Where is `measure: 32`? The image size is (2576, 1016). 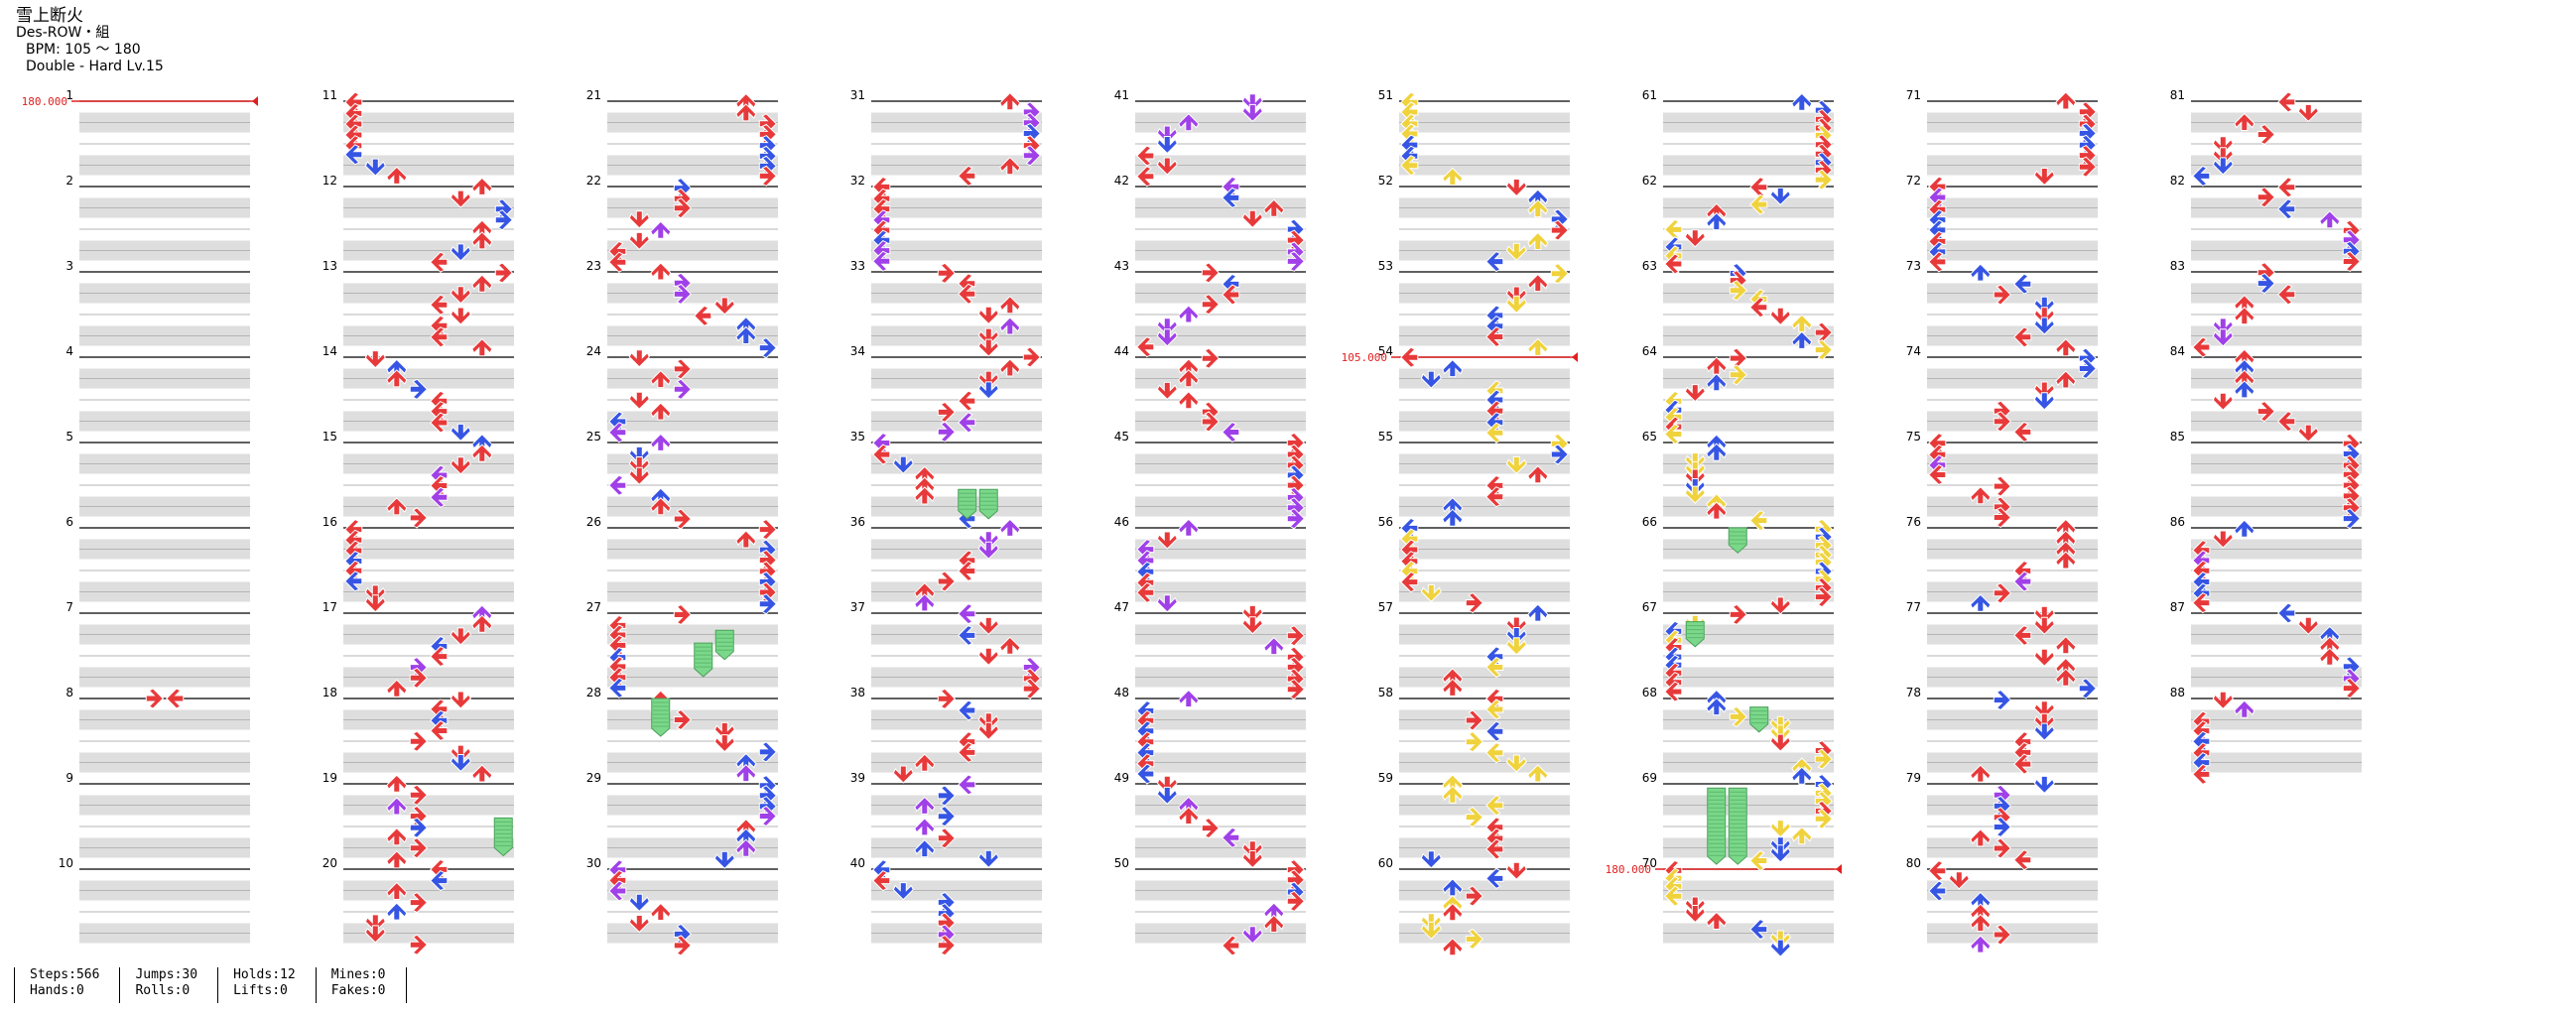
measure: 32 is located at coordinates (946, 217).